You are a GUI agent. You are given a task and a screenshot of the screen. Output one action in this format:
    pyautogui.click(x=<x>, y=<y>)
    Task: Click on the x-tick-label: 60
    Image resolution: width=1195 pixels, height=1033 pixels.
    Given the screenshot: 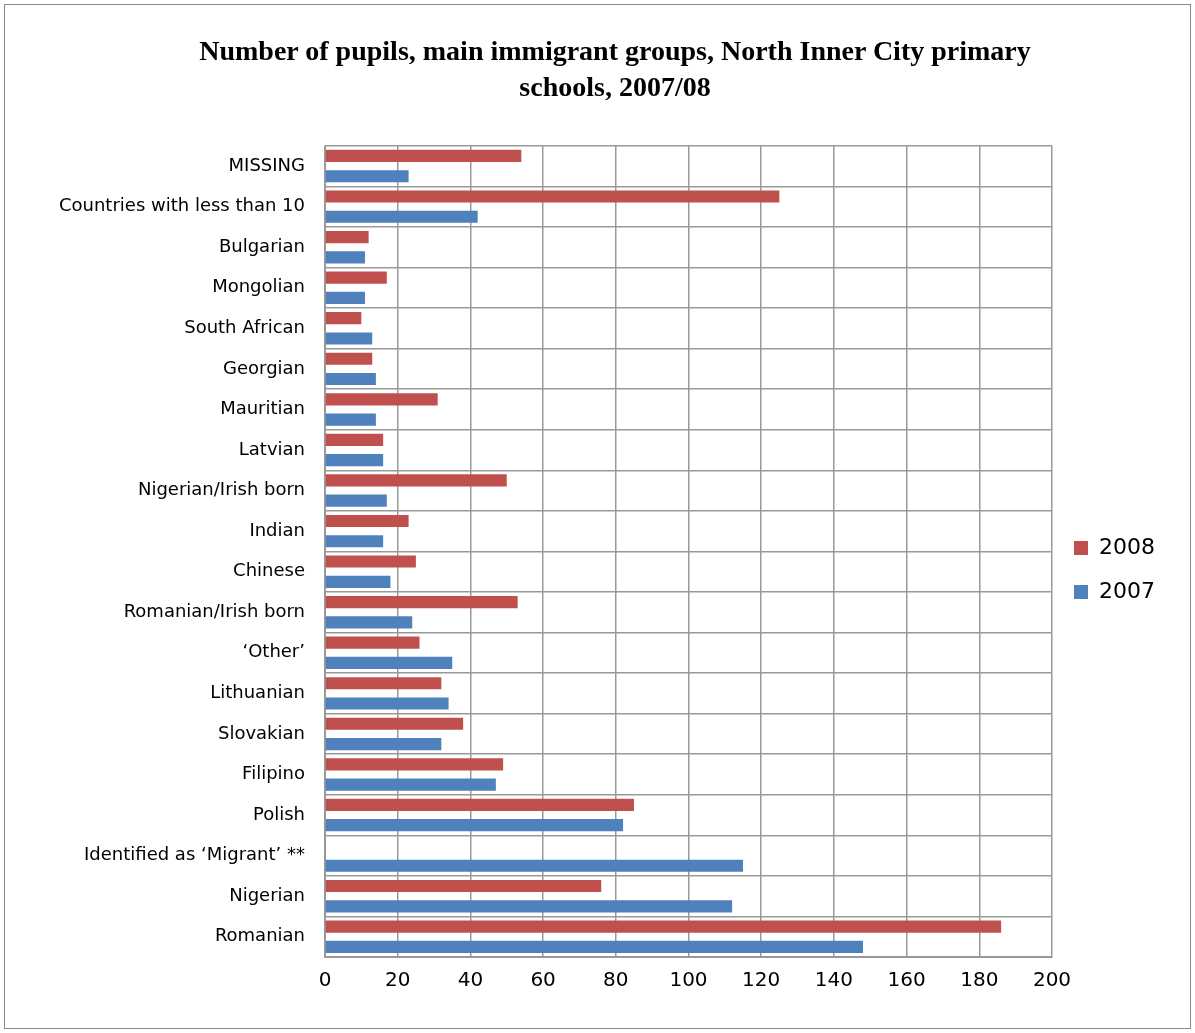 What is the action you would take?
    pyautogui.click(x=543, y=979)
    